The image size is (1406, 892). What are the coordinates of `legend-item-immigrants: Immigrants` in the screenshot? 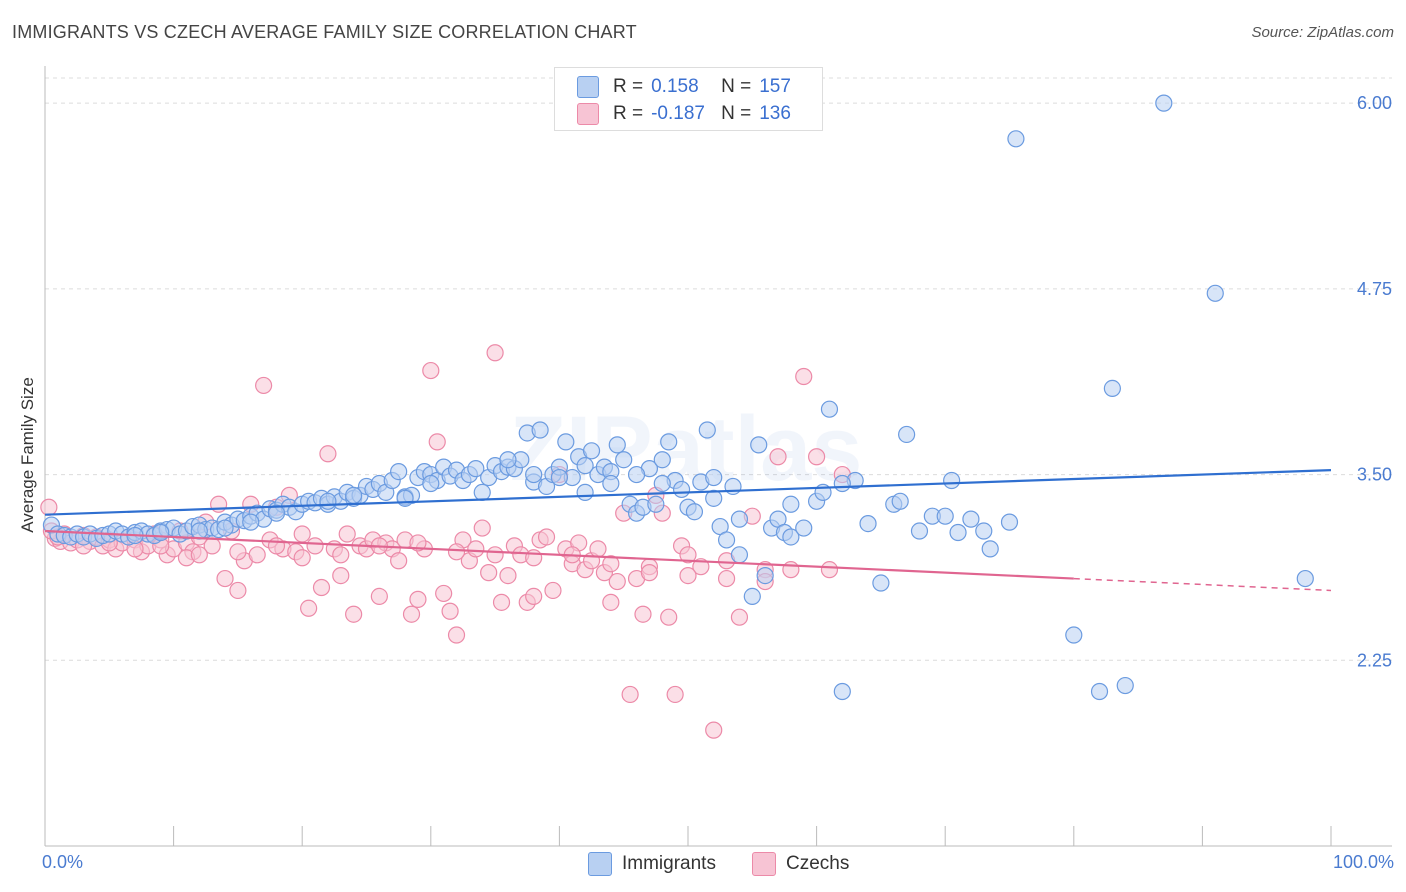 It's located at (652, 864).